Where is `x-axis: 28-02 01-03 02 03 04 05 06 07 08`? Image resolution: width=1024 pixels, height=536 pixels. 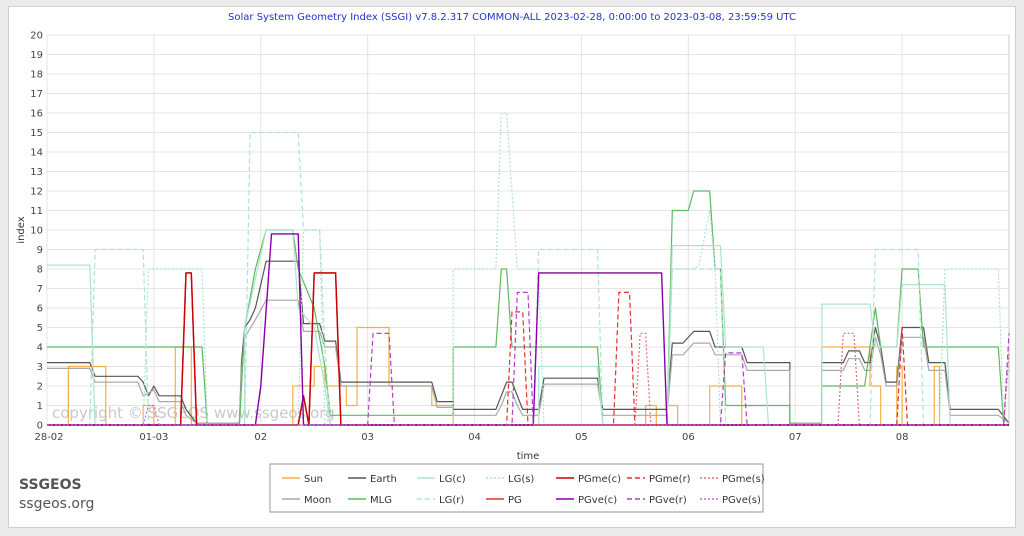
x-axis: 28-02 01-03 02 03 04 05 06 07 08 is located at coordinates (471, 437).